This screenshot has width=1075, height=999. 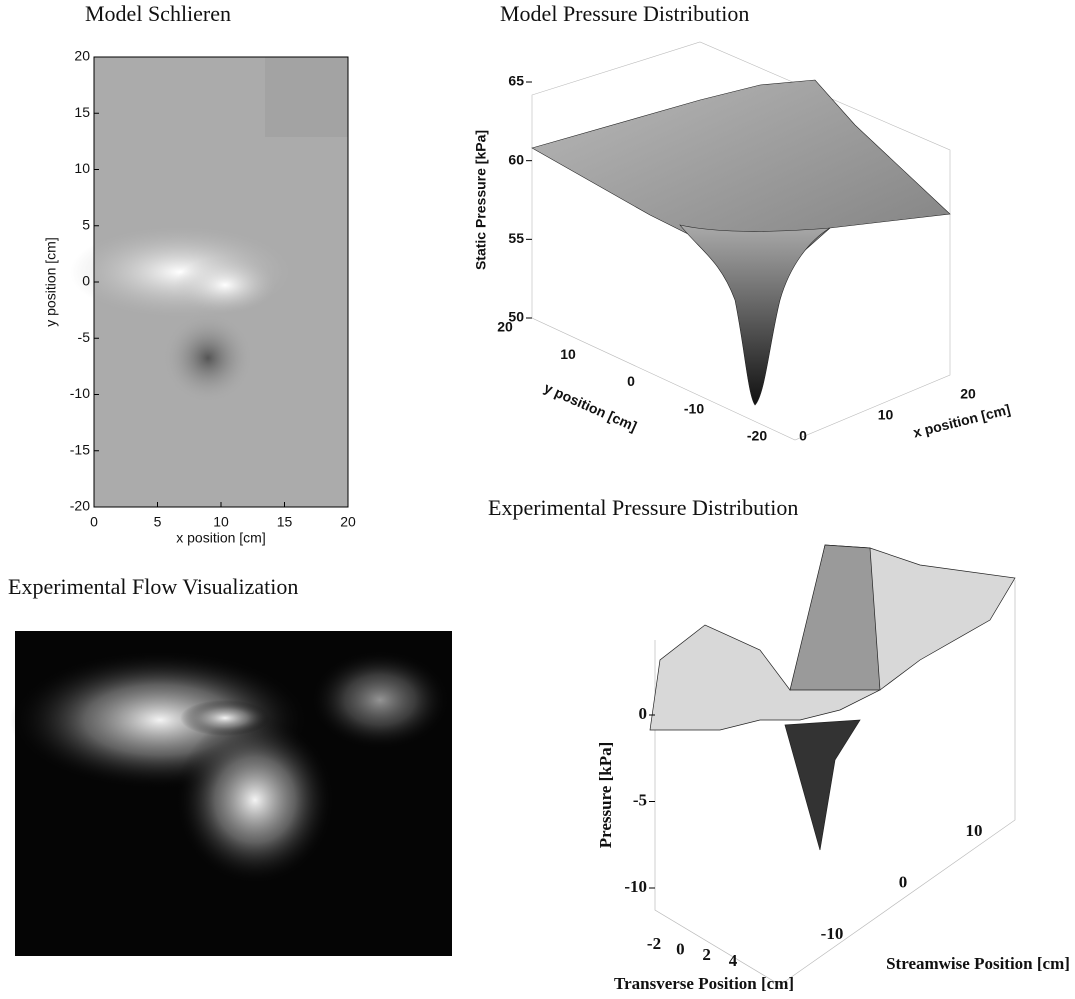 I want to click on z-tick-label: 55, so click(x=516, y=238).